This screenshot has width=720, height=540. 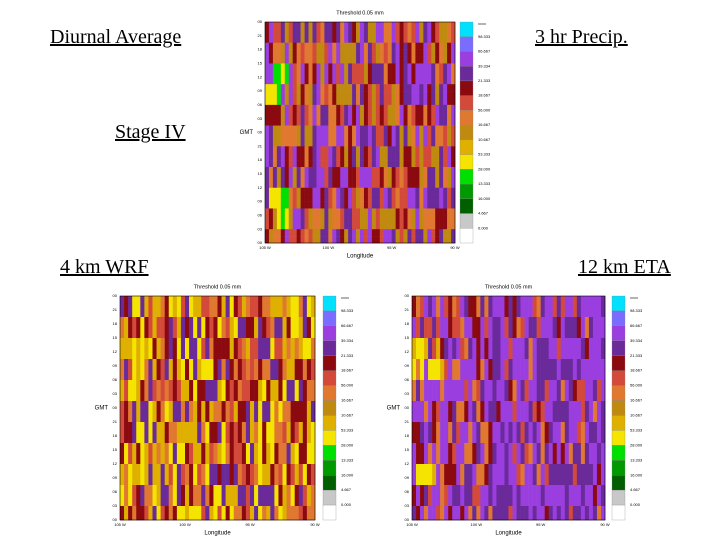 I want to click on x-tick-label: 105 W, so click(x=120, y=524).